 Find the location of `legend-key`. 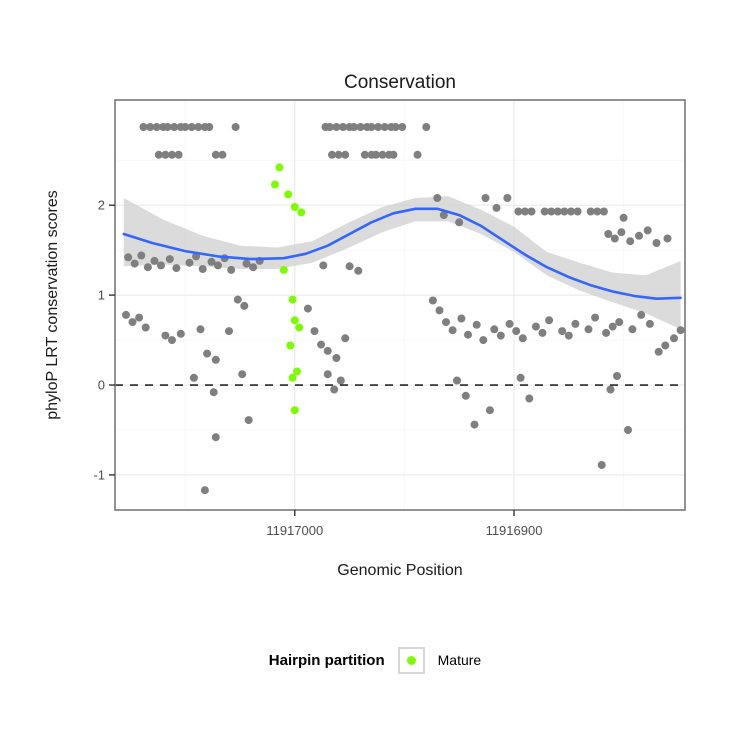

legend-key is located at coordinates (411, 660).